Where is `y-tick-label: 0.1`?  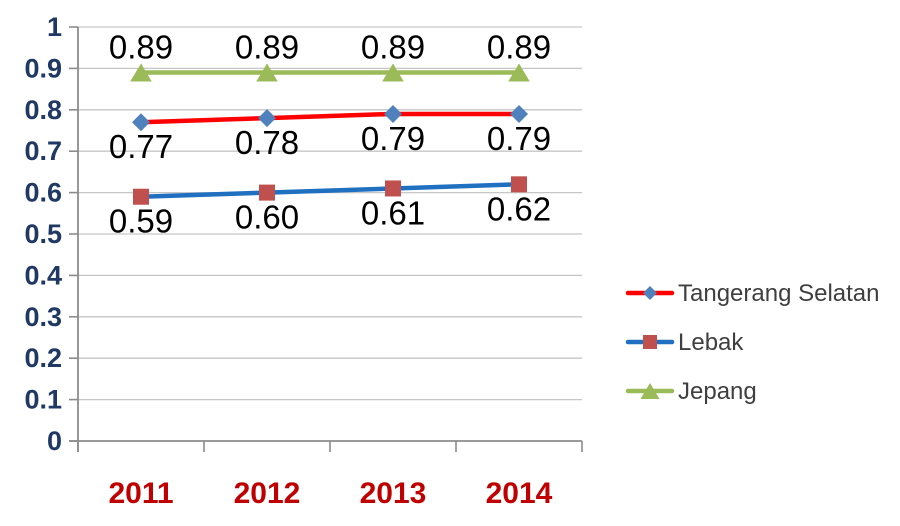 y-tick-label: 0.1 is located at coordinates (43, 400).